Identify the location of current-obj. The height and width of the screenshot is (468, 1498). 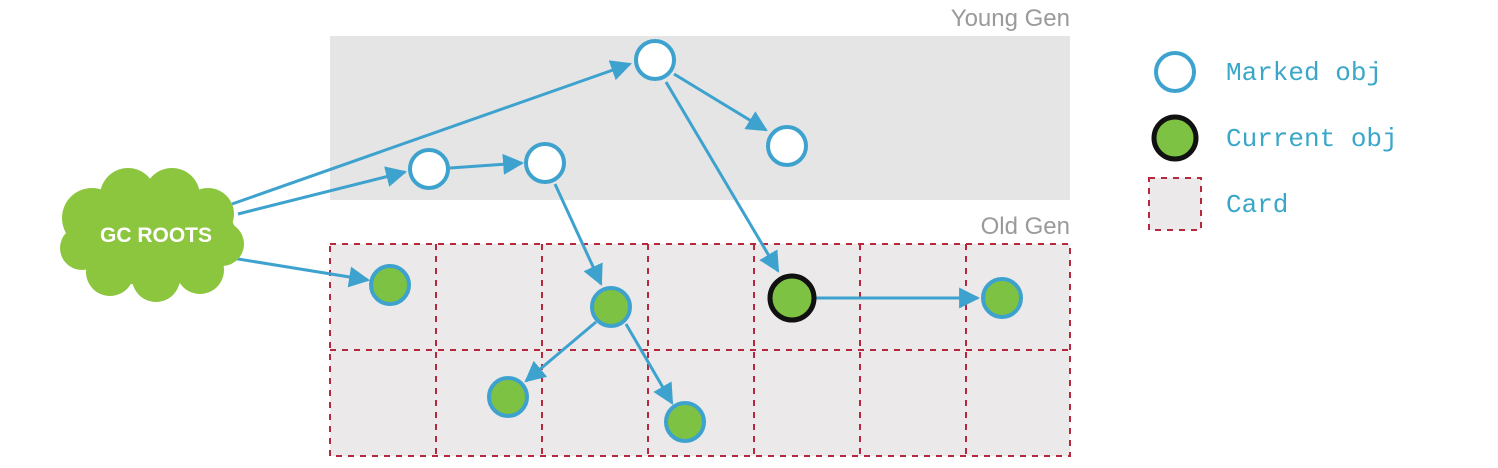
(792, 298).